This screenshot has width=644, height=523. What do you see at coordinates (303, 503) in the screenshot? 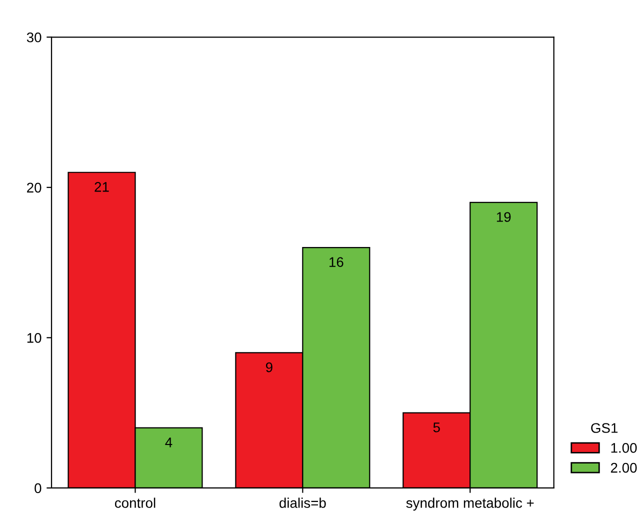
I see `x-tick-label: dialis=b` at bounding box center [303, 503].